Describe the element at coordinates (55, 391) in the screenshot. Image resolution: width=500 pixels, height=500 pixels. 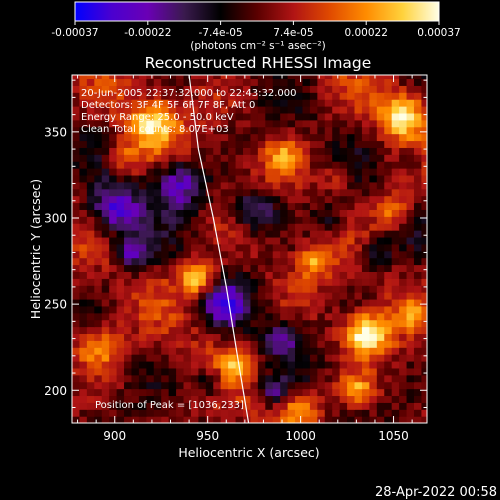
I see `y-tick-label: 200` at that location.